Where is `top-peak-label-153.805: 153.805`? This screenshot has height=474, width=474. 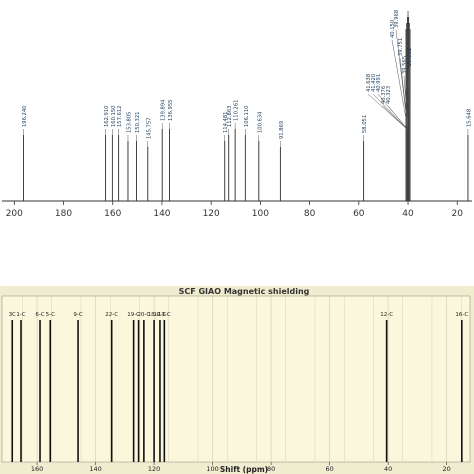
top-peak-label-153.805: 153.805 is located at coordinates (129, 122).